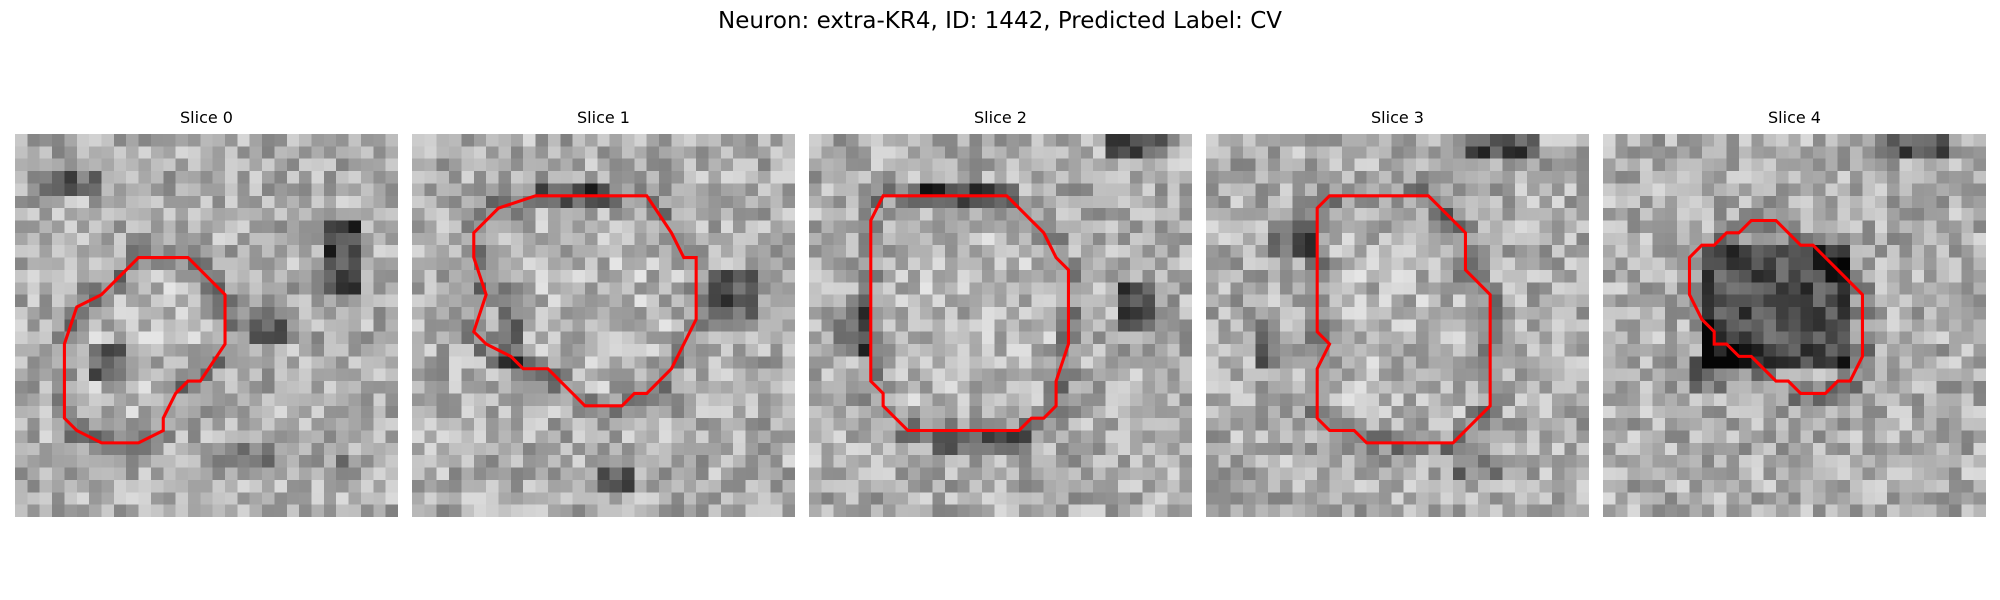 This screenshot has height=600, width=2000. I want to click on contour-outline, so click(969, 313).